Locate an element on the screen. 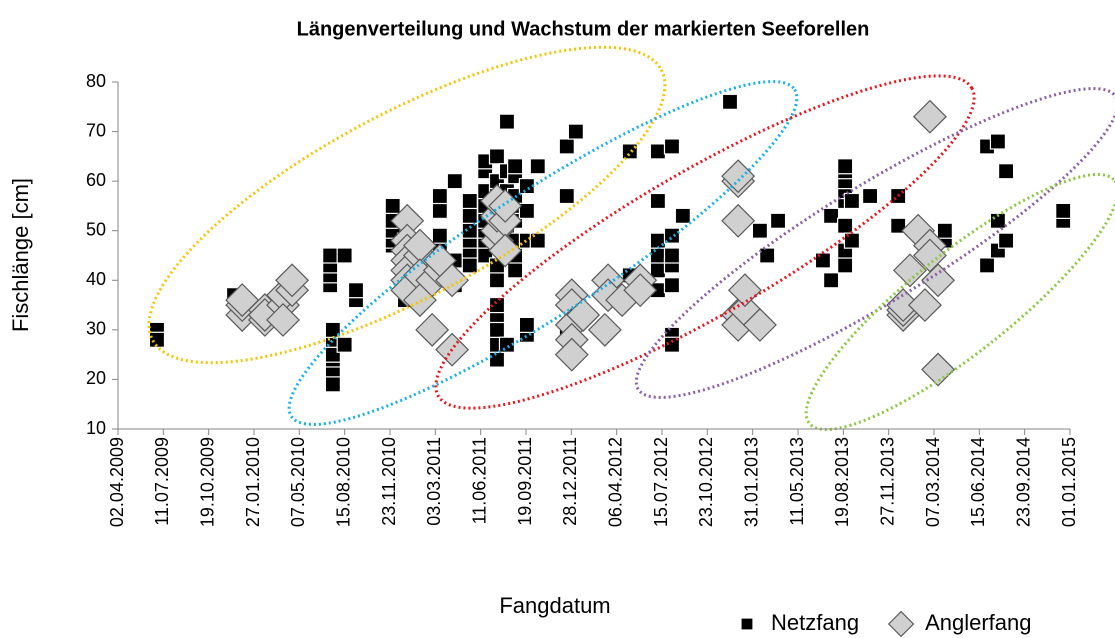 Image resolution: width=1115 pixels, height=638 pixels. y-tick-label: 60 is located at coordinates (96, 180).